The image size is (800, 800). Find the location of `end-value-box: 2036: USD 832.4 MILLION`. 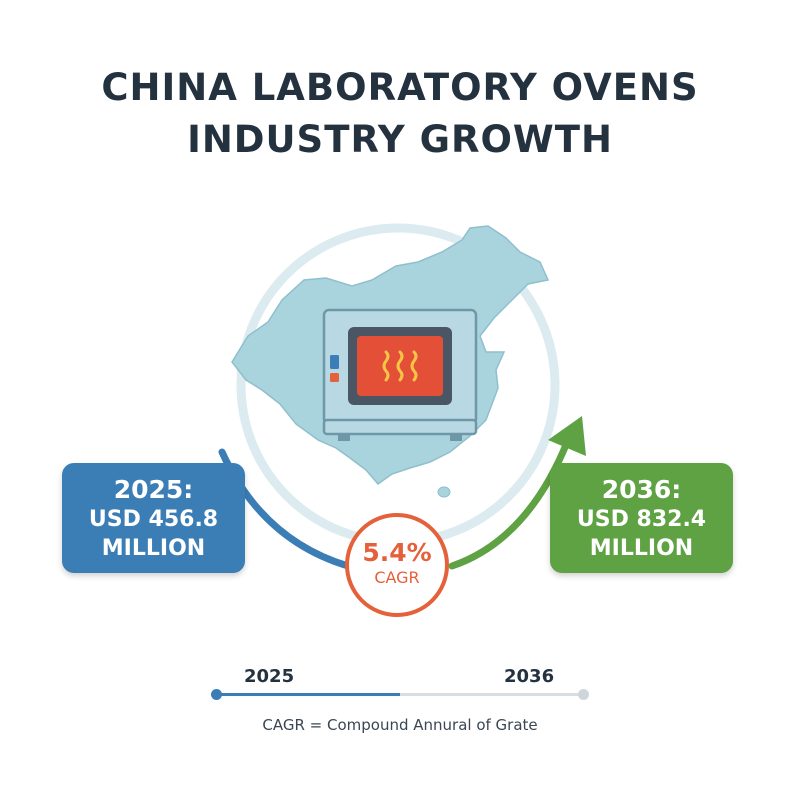

end-value-box: 2036: USD 832.4 MILLION is located at coordinates (641, 518).